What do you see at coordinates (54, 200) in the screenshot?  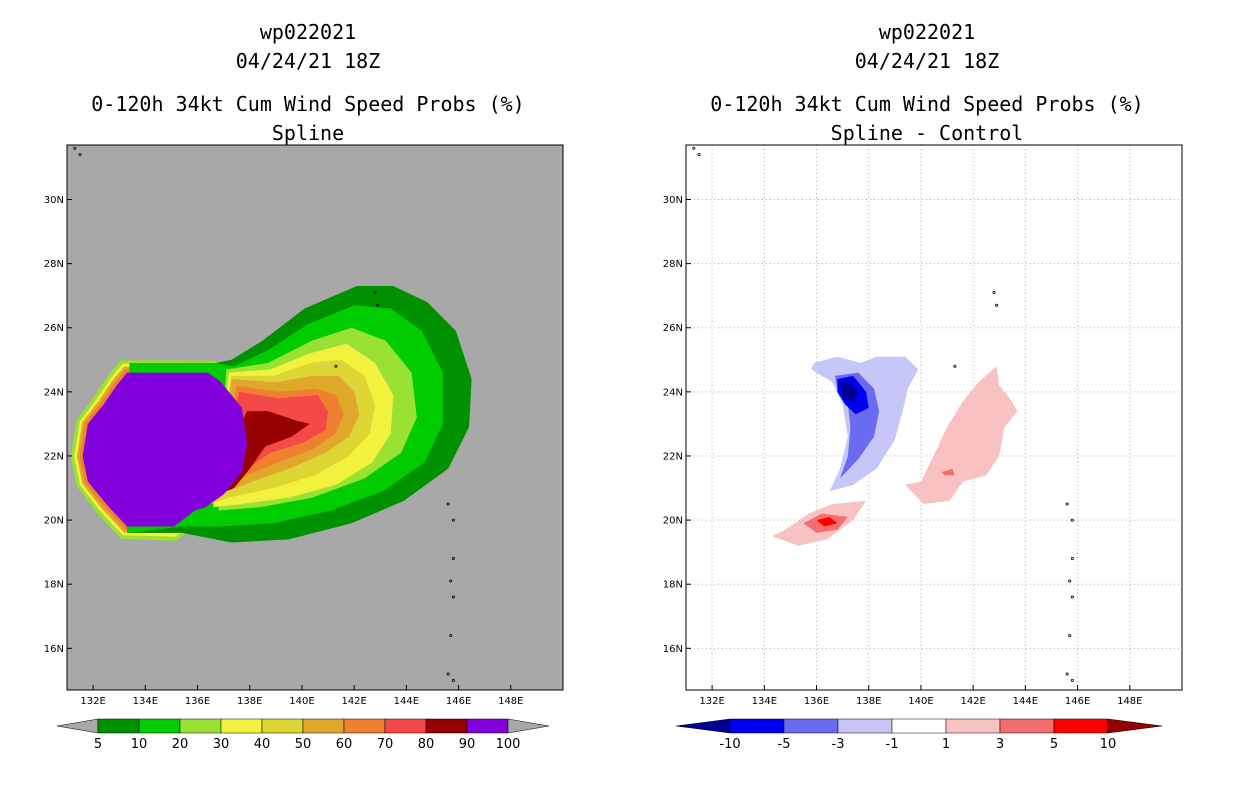 I see `y-tick-label: 30N` at bounding box center [54, 200].